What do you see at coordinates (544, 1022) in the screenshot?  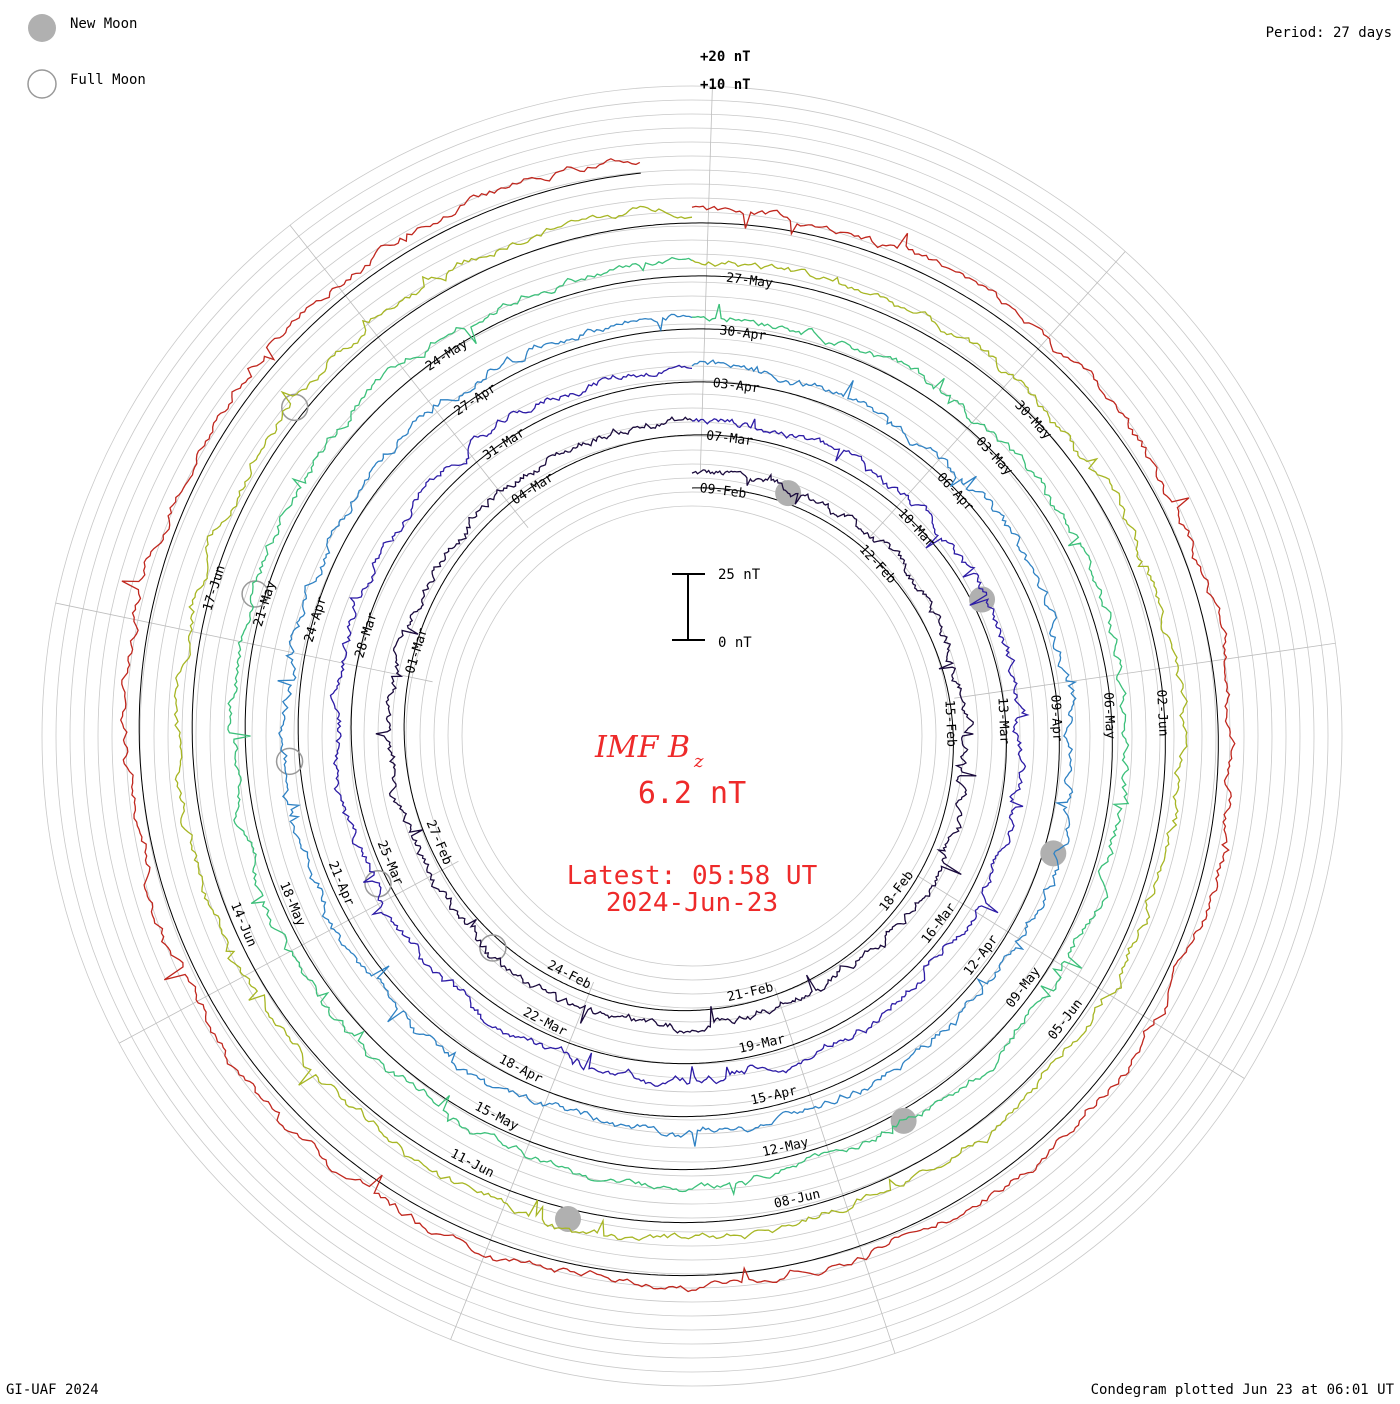 I see `date-label: 22-Mar` at bounding box center [544, 1022].